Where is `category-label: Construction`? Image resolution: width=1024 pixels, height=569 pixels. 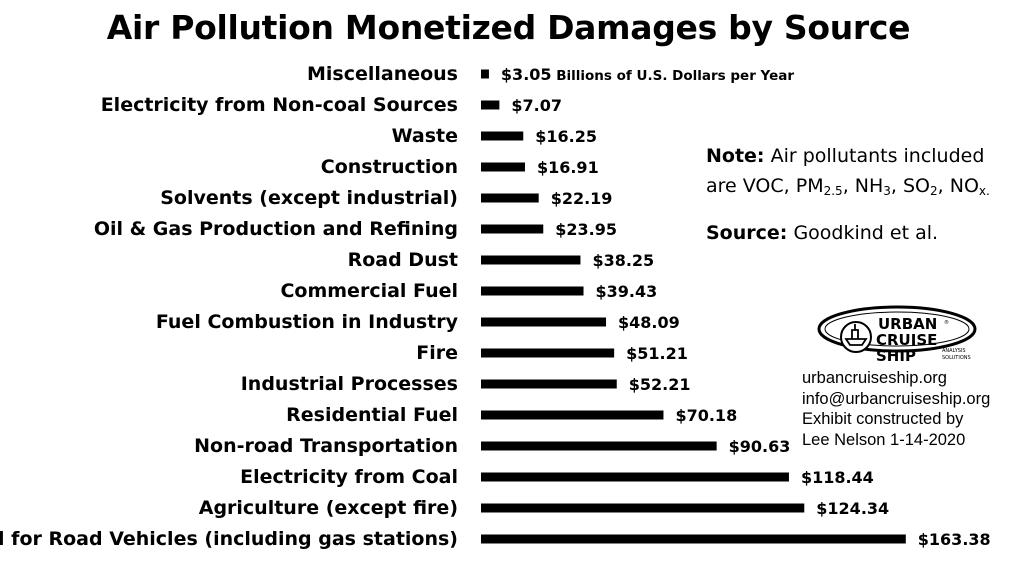 category-label: Construction is located at coordinates (389, 167).